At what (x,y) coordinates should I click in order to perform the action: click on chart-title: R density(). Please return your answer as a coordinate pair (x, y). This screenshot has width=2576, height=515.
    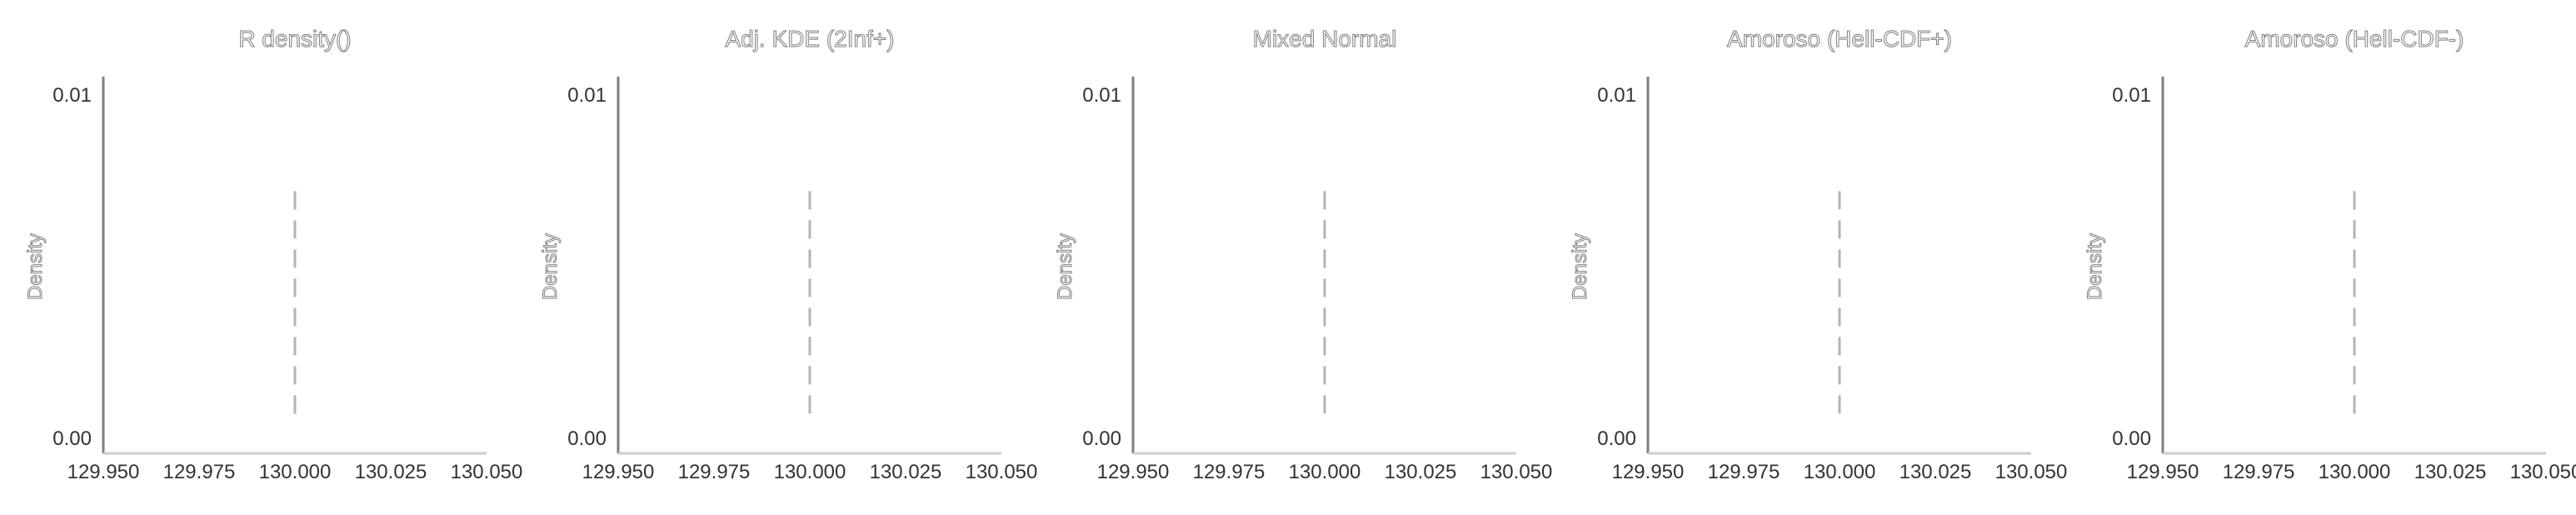
    Looking at the image, I should click on (294, 39).